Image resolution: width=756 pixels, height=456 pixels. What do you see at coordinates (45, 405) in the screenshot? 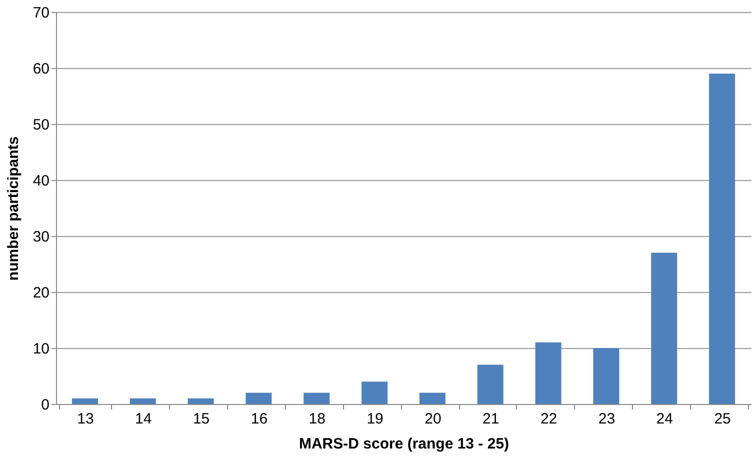
I see `y-tick-label: 0` at bounding box center [45, 405].